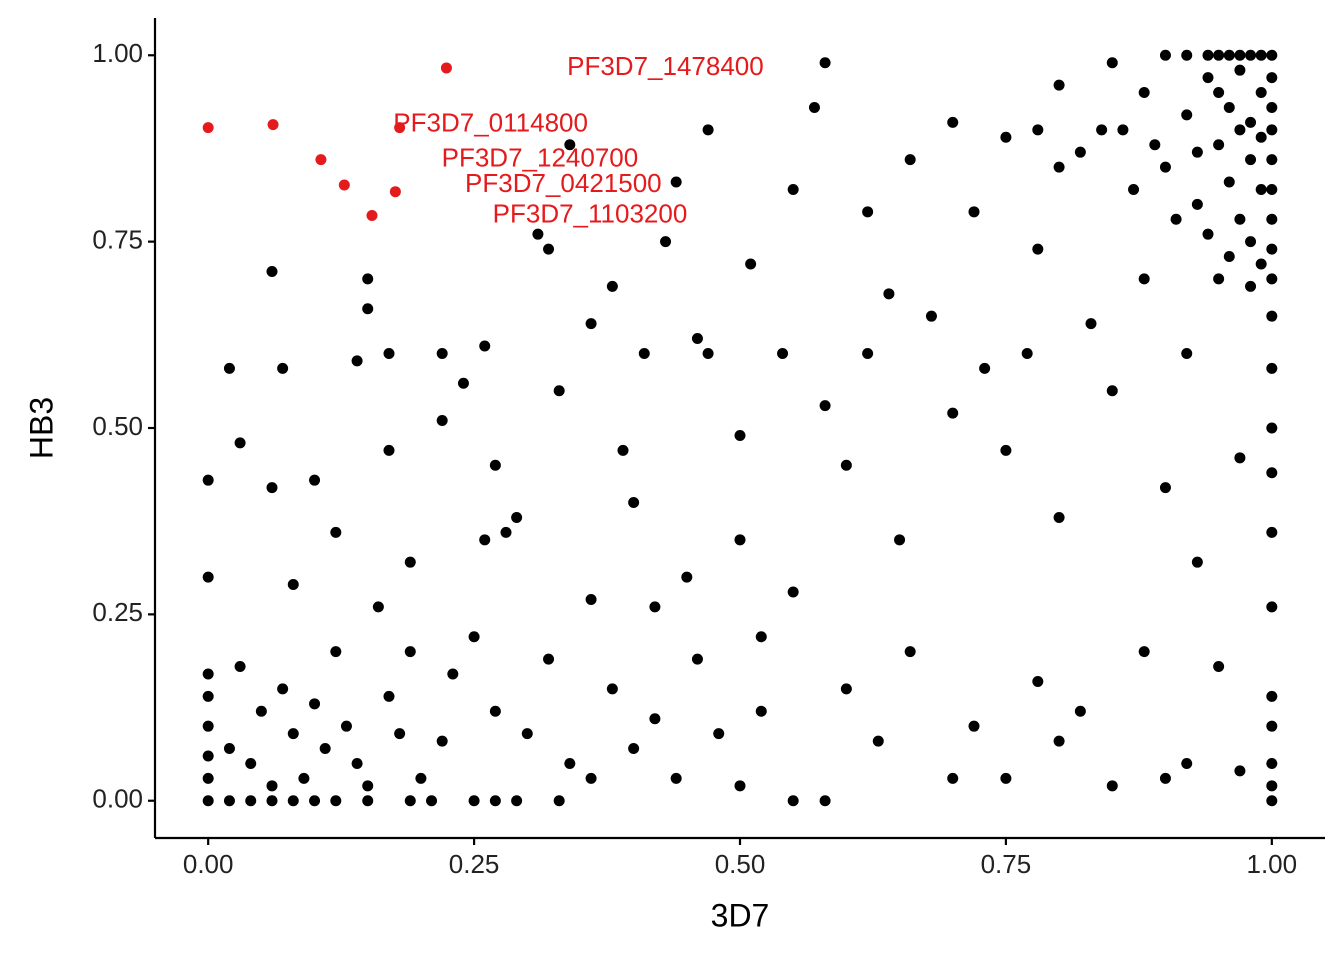 This screenshot has width=1344, height=965. I want to click on y-tick-label: 0.00, so click(117, 799).